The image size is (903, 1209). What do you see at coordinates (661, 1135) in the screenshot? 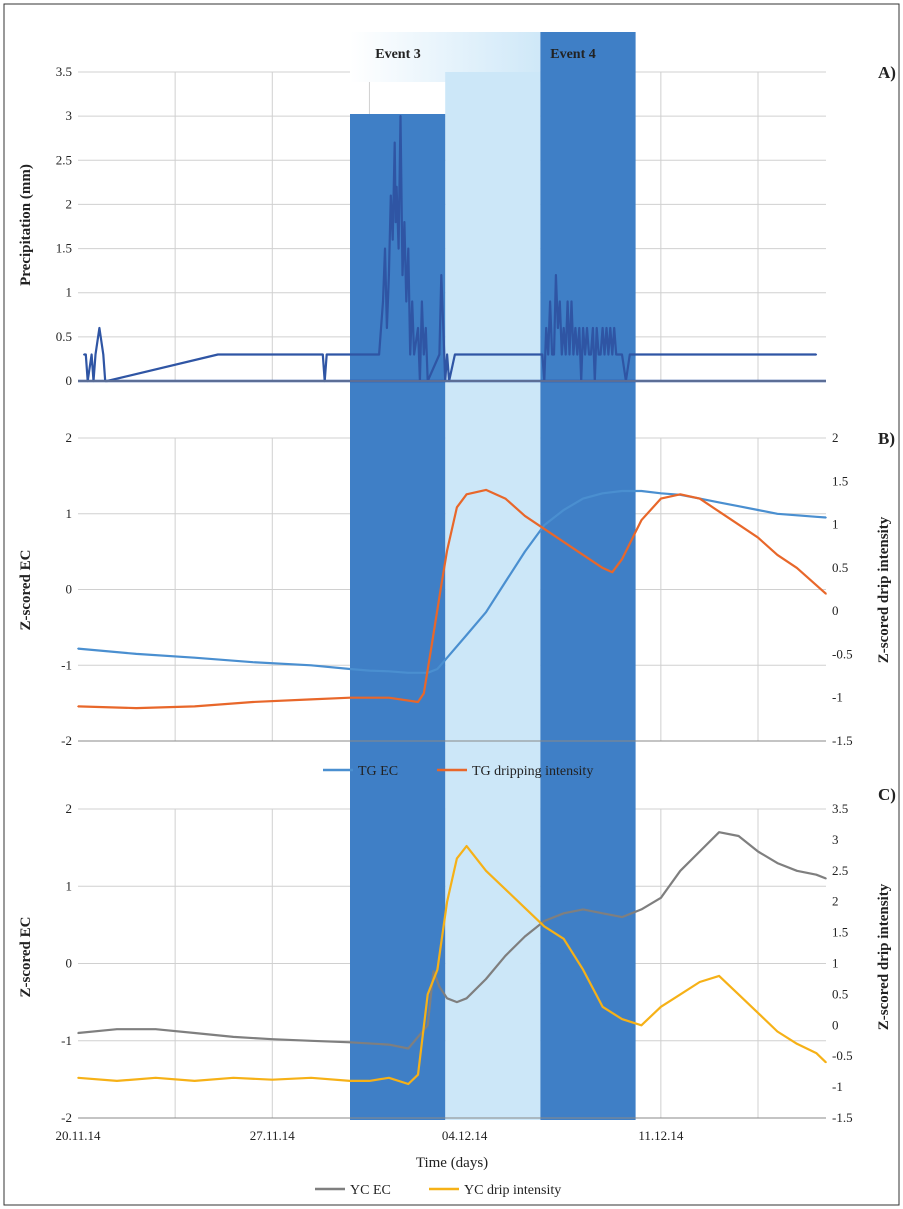
I see `x-tick-label: 11.12.14` at bounding box center [661, 1135].